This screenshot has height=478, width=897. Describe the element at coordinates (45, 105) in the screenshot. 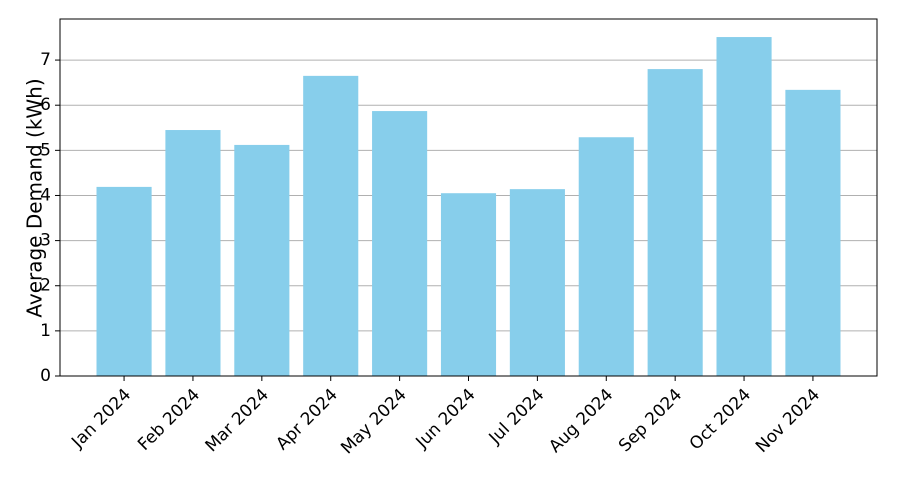

I see `y-tick-label: 6` at that location.